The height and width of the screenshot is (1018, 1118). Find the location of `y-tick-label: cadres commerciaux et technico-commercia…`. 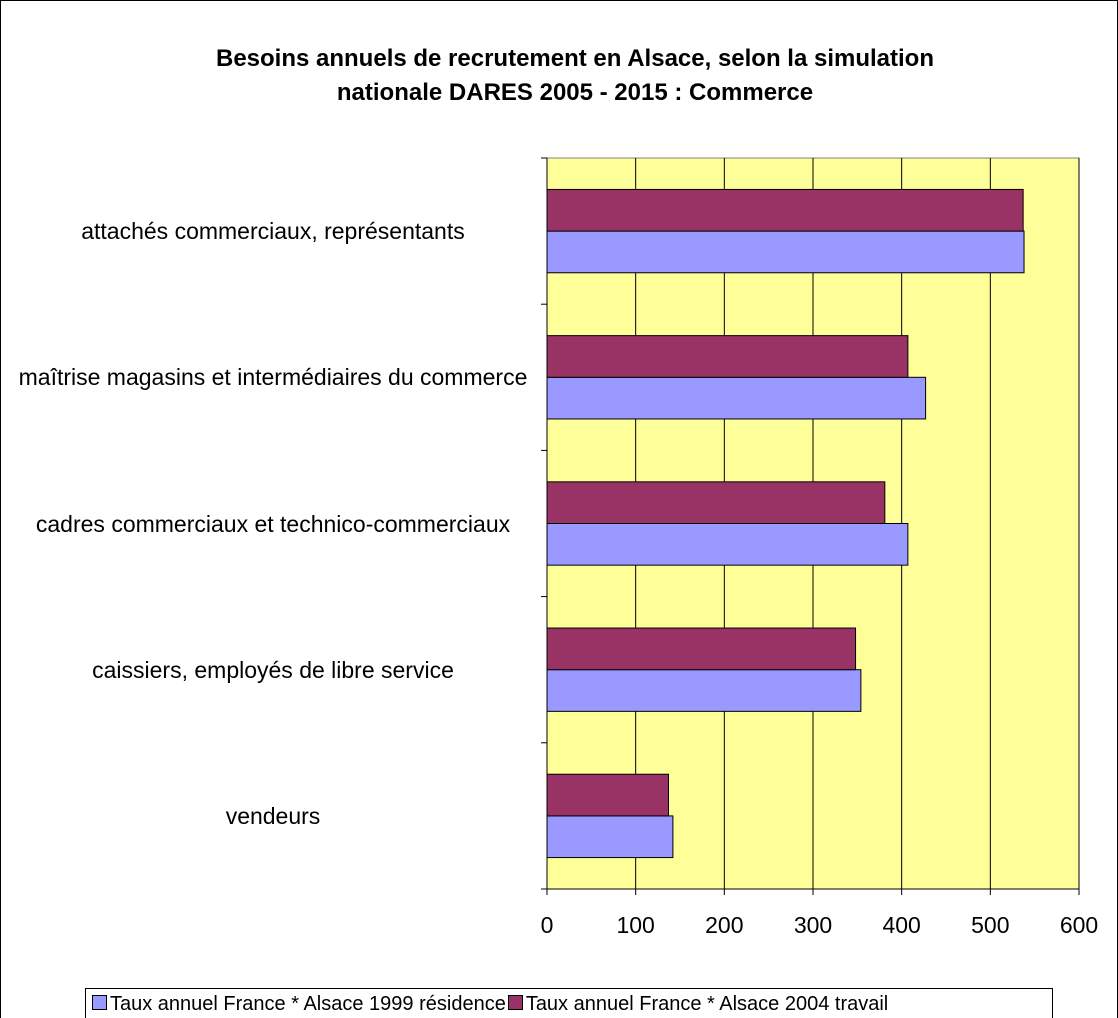

y-tick-label: cadres commerciaux et technico-commercia… is located at coordinates (273, 523).